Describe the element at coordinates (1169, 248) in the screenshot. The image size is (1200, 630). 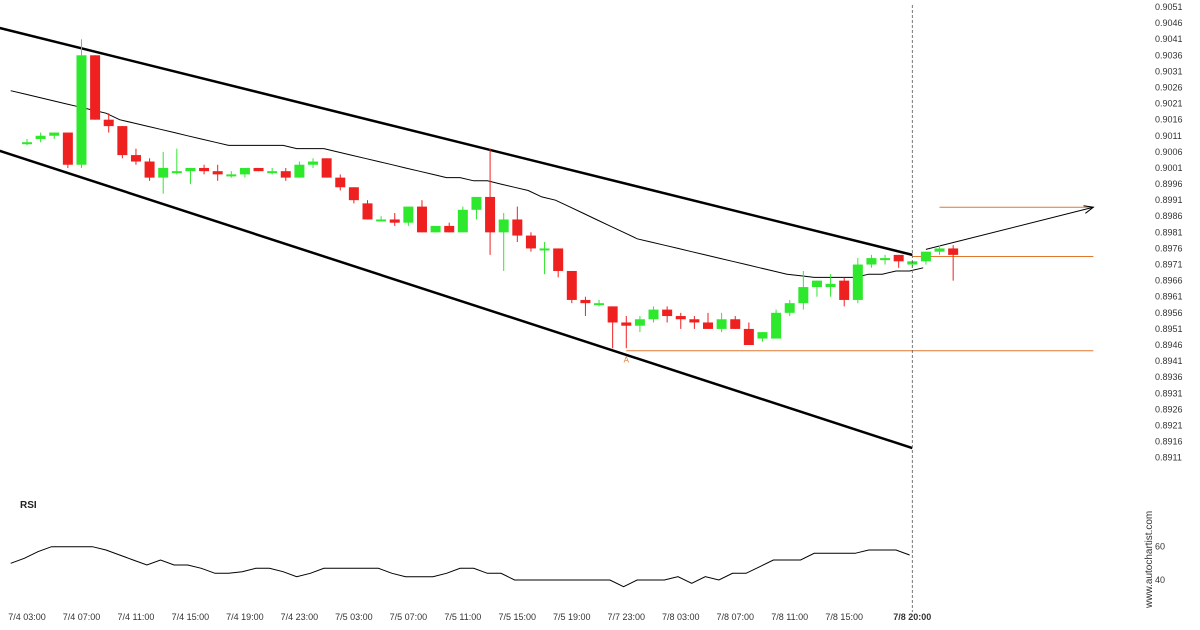
I see `price-tick-label: 0.8976` at that location.